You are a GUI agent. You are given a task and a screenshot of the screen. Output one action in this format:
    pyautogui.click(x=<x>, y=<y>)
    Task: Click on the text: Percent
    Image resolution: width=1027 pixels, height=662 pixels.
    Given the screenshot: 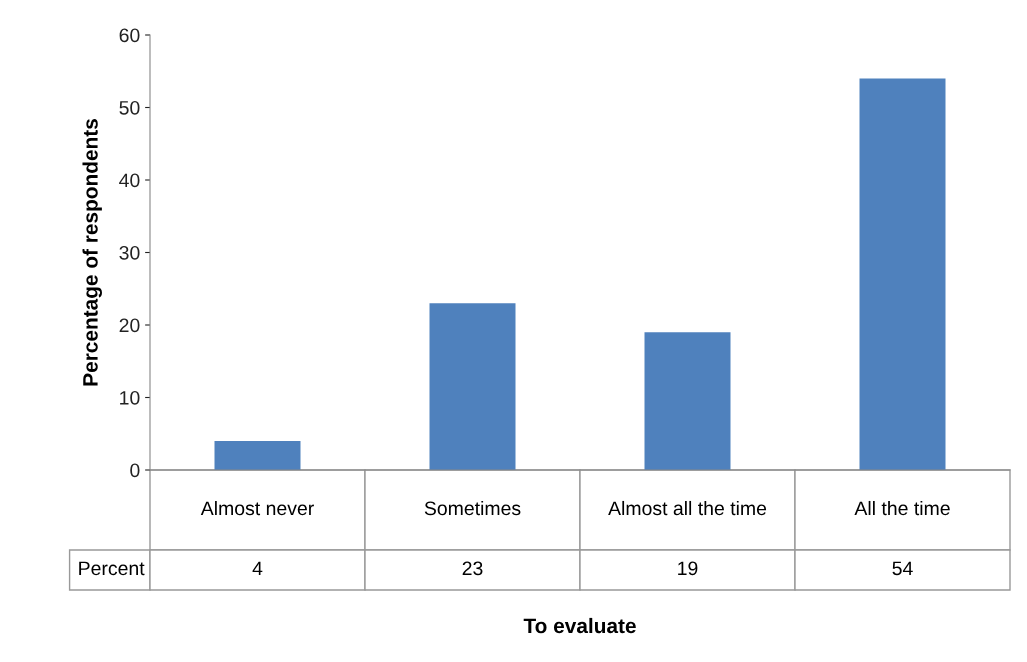 What is the action you would take?
    pyautogui.click(x=112, y=568)
    